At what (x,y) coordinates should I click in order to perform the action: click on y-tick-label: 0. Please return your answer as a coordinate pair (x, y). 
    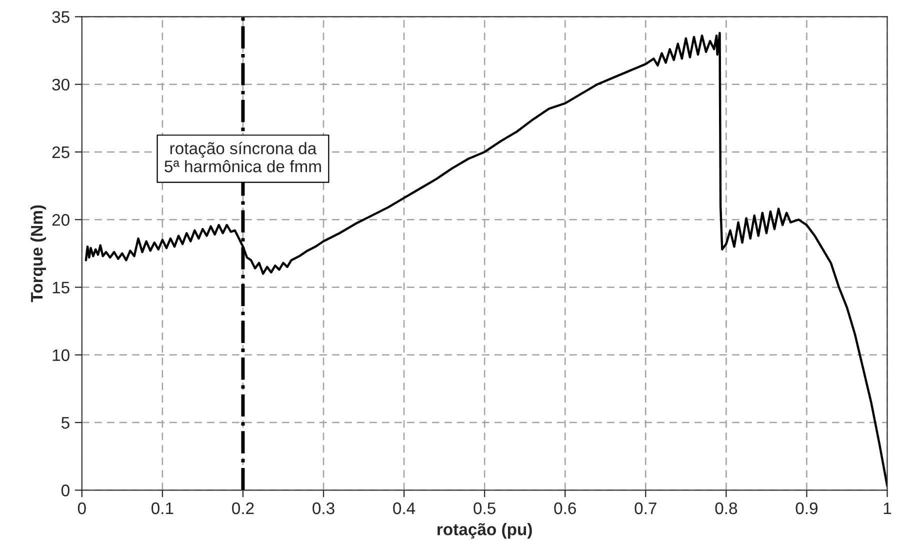
    Looking at the image, I should click on (65, 490).